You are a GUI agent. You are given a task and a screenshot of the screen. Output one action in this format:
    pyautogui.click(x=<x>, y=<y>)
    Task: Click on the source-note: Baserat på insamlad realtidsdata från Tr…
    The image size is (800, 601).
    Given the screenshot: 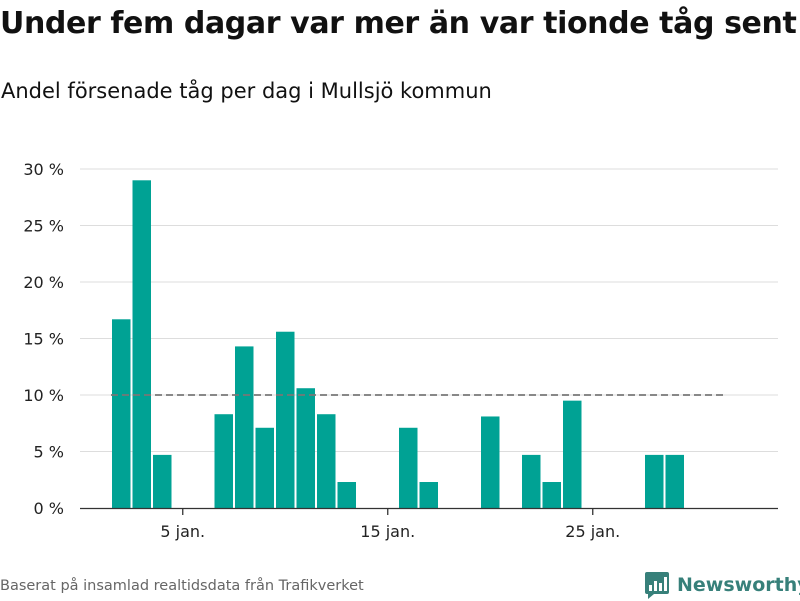 What is the action you would take?
    pyautogui.click(x=182, y=586)
    